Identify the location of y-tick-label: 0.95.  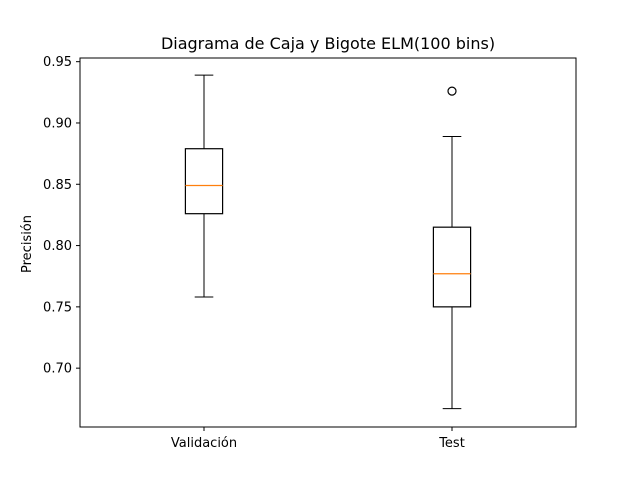
(57, 62).